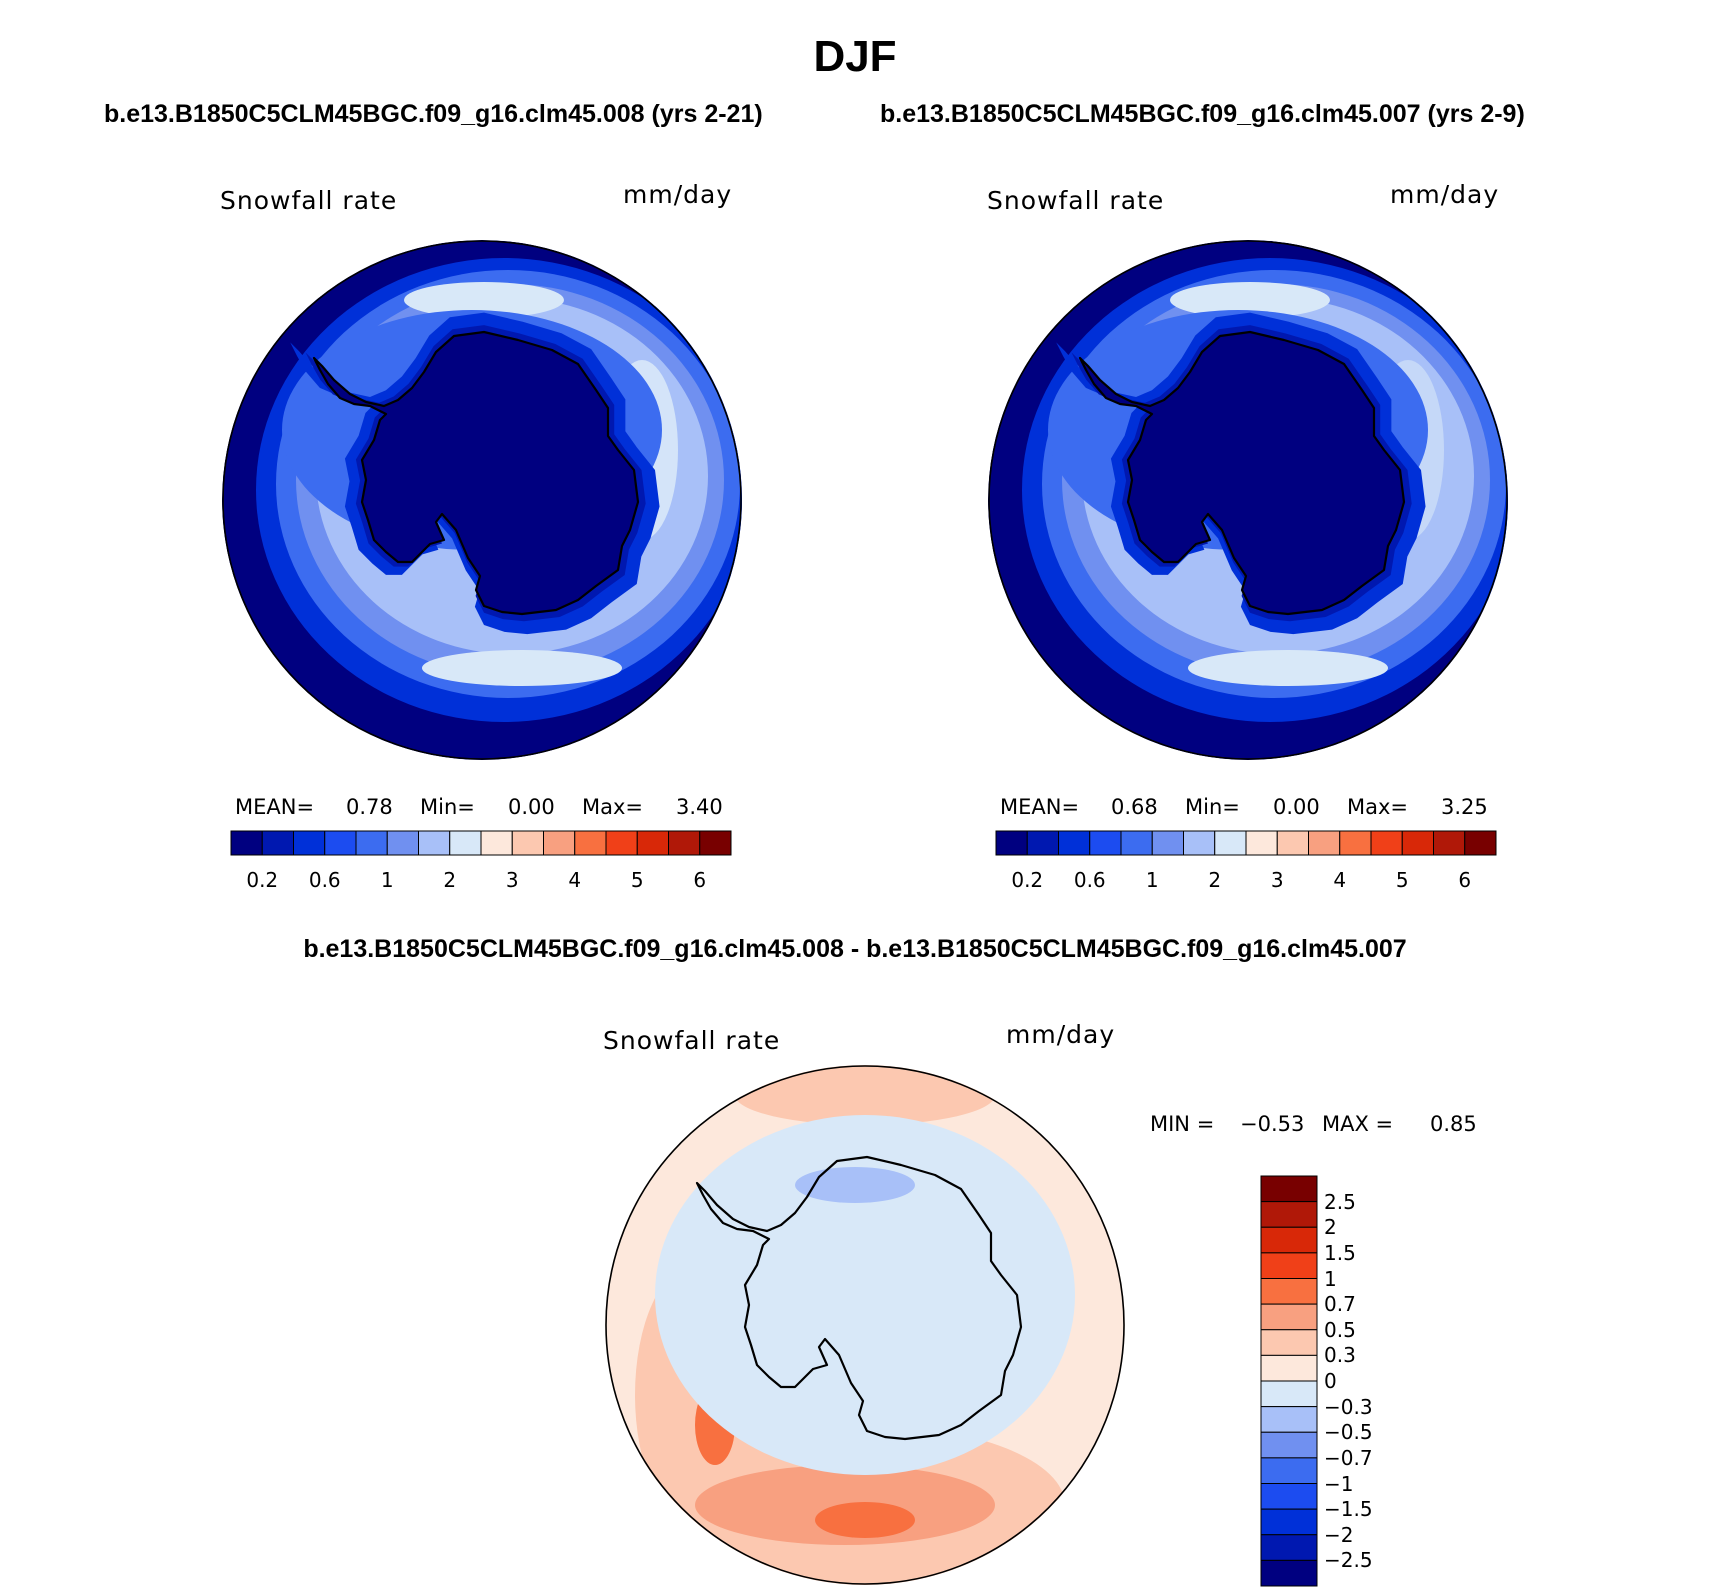  What do you see at coordinates (699, 807) in the screenshot?
I see `panel1-max-value: 3.40` at bounding box center [699, 807].